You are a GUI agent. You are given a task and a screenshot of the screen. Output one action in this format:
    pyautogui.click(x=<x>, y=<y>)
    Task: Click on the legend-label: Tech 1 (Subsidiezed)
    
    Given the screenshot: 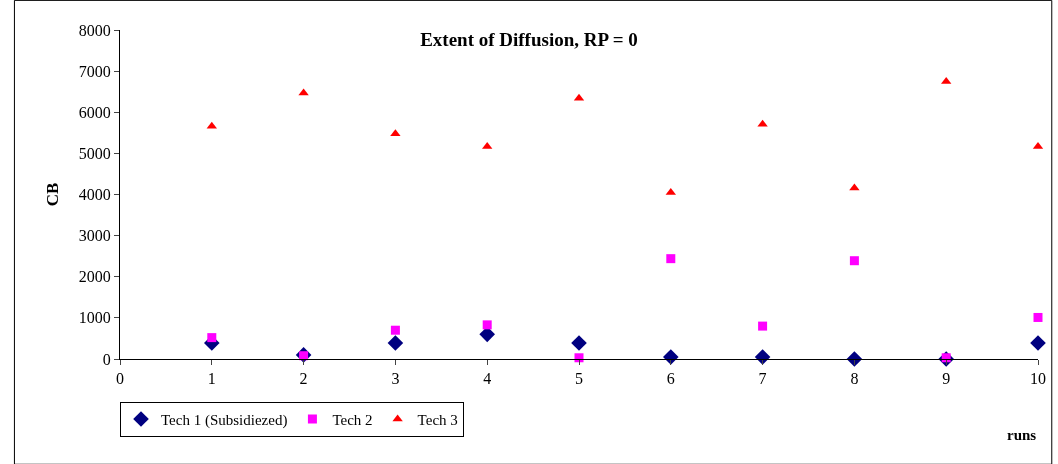 What is the action you would take?
    pyautogui.click(x=224, y=420)
    